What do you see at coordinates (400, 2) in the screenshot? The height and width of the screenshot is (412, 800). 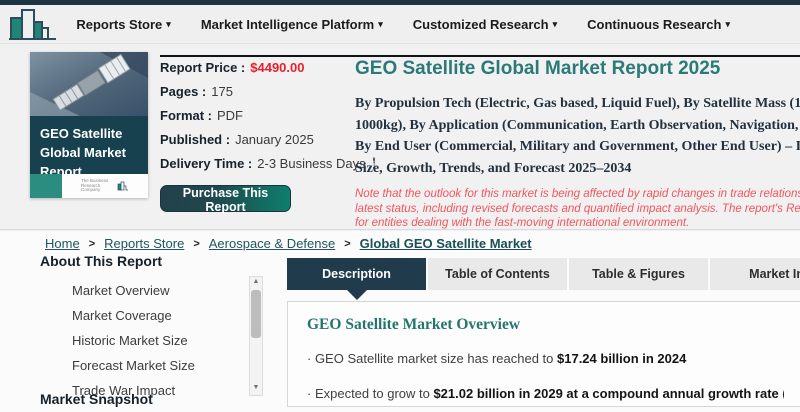 I see `top-accent-bar` at bounding box center [400, 2].